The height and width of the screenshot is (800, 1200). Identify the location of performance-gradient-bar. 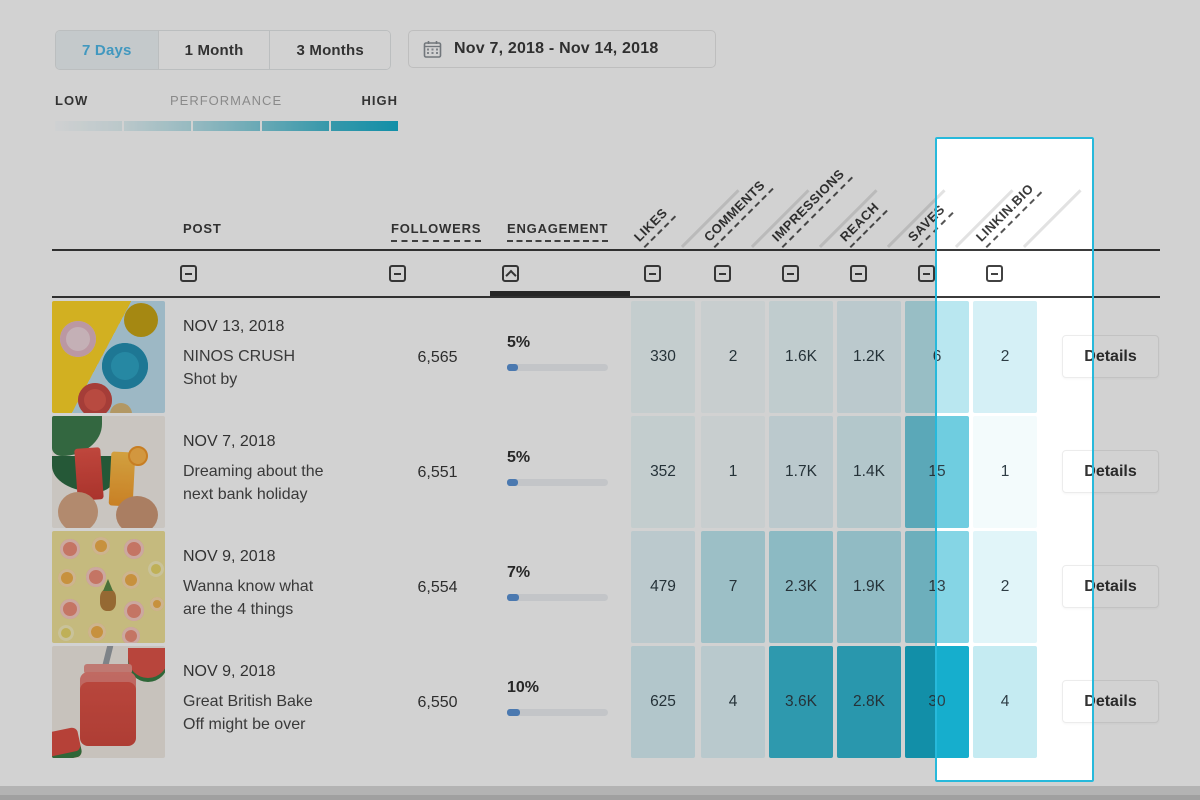
(226, 126).